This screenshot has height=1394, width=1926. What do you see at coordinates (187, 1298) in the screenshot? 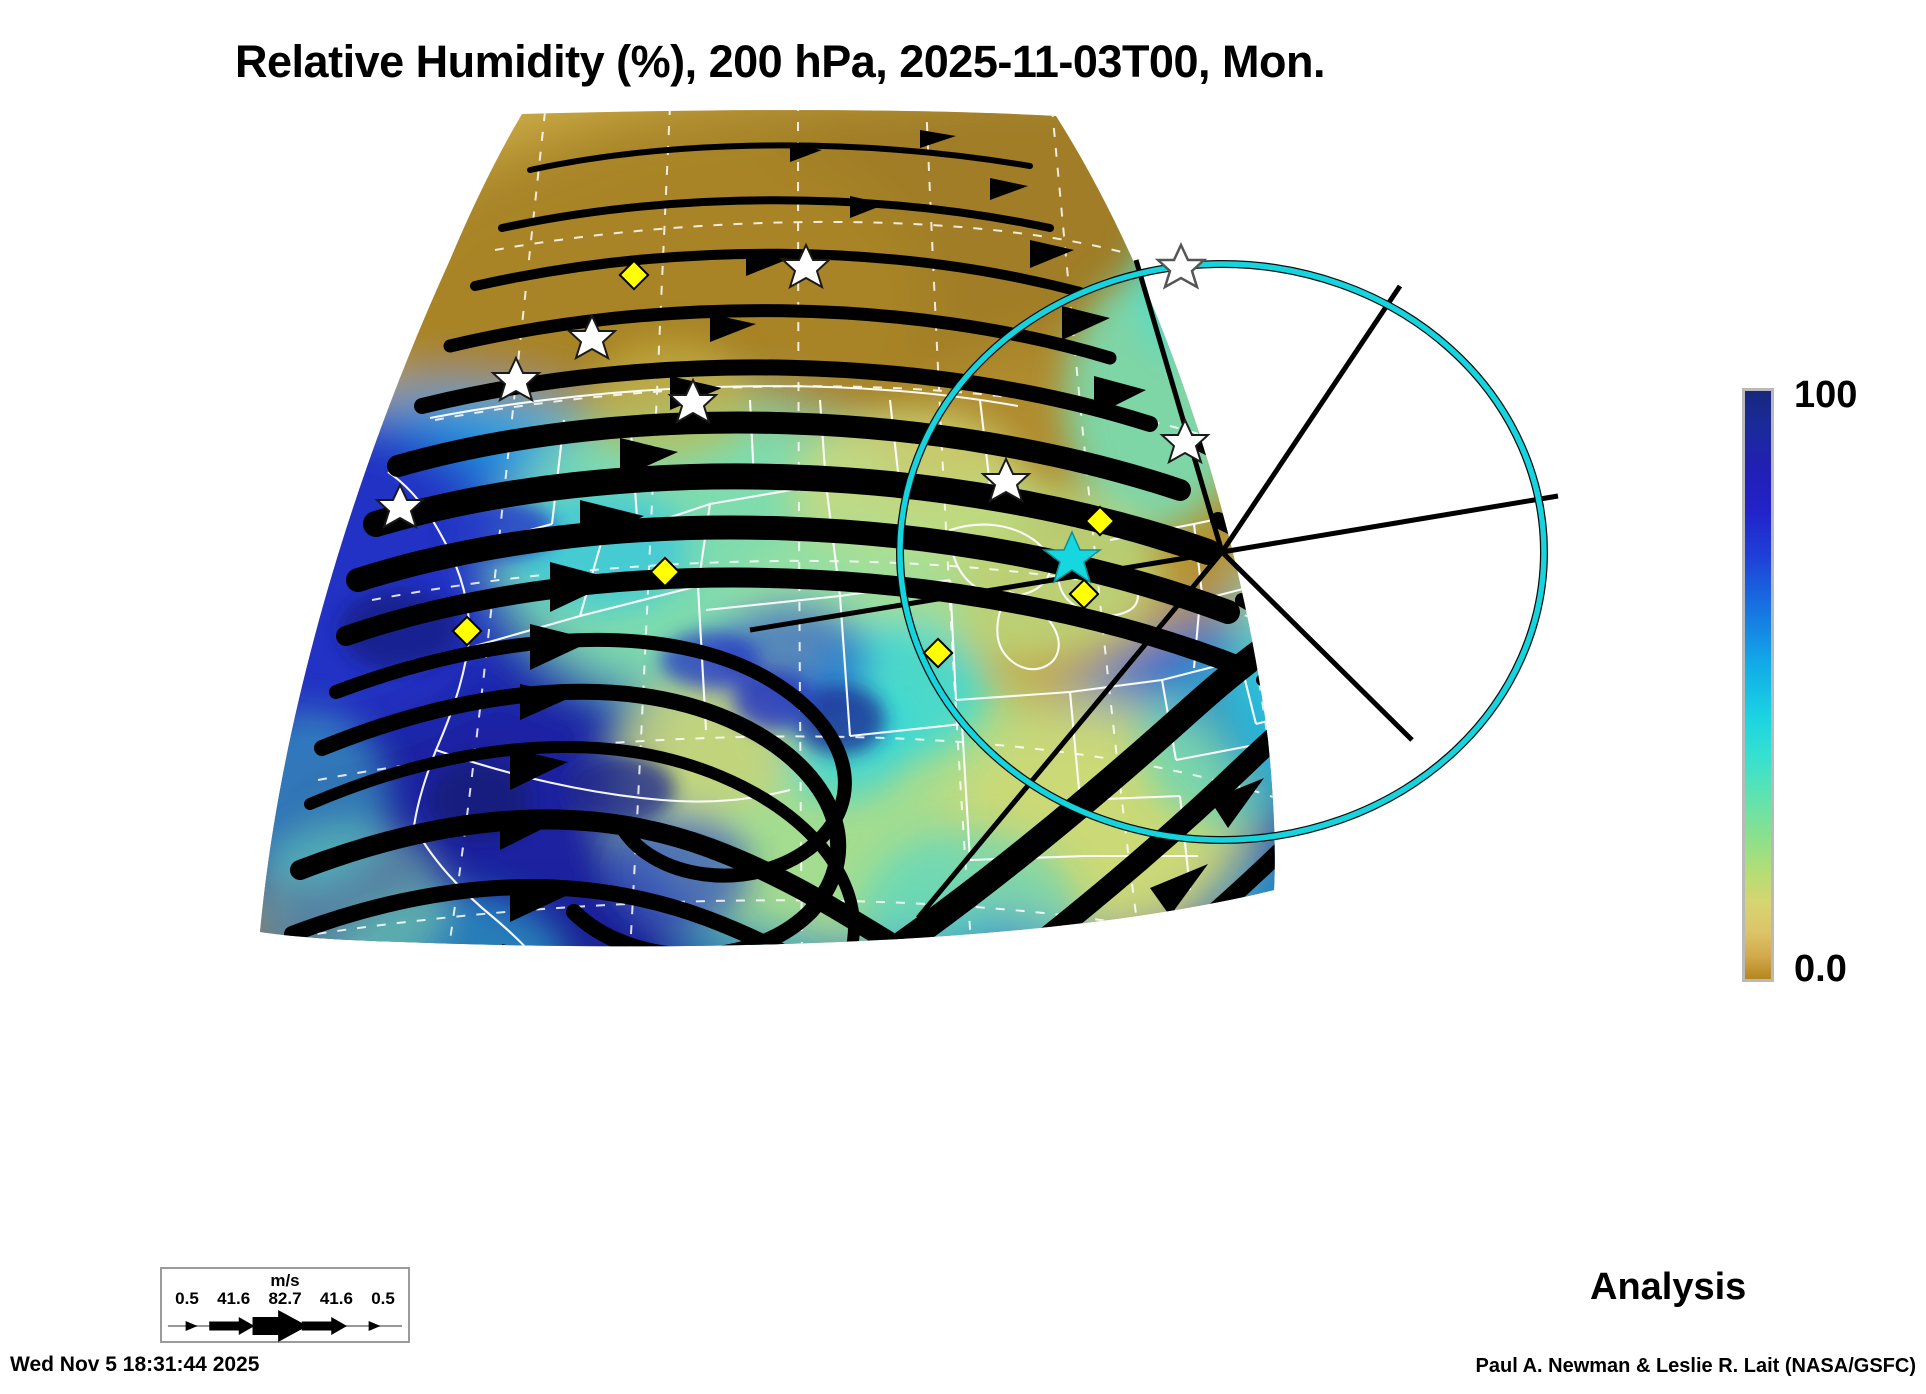
I see `wind-value-0: 0.5` at bounding box center [187, 1298].